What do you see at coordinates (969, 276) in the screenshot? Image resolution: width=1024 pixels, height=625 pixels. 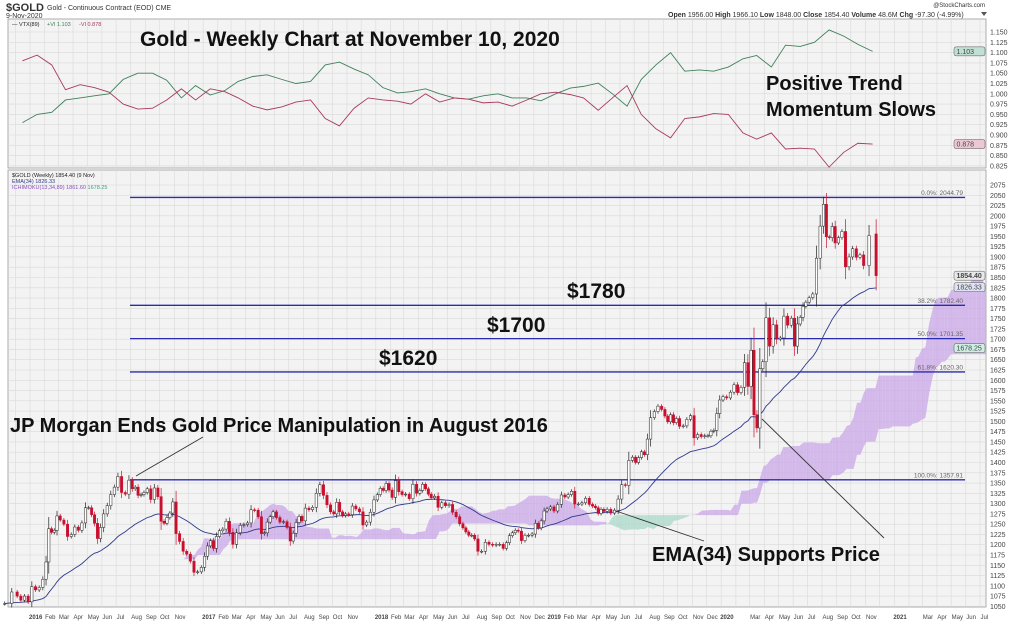 I see `price-value-tag: 1854.40` at bounding box center [969, 276].